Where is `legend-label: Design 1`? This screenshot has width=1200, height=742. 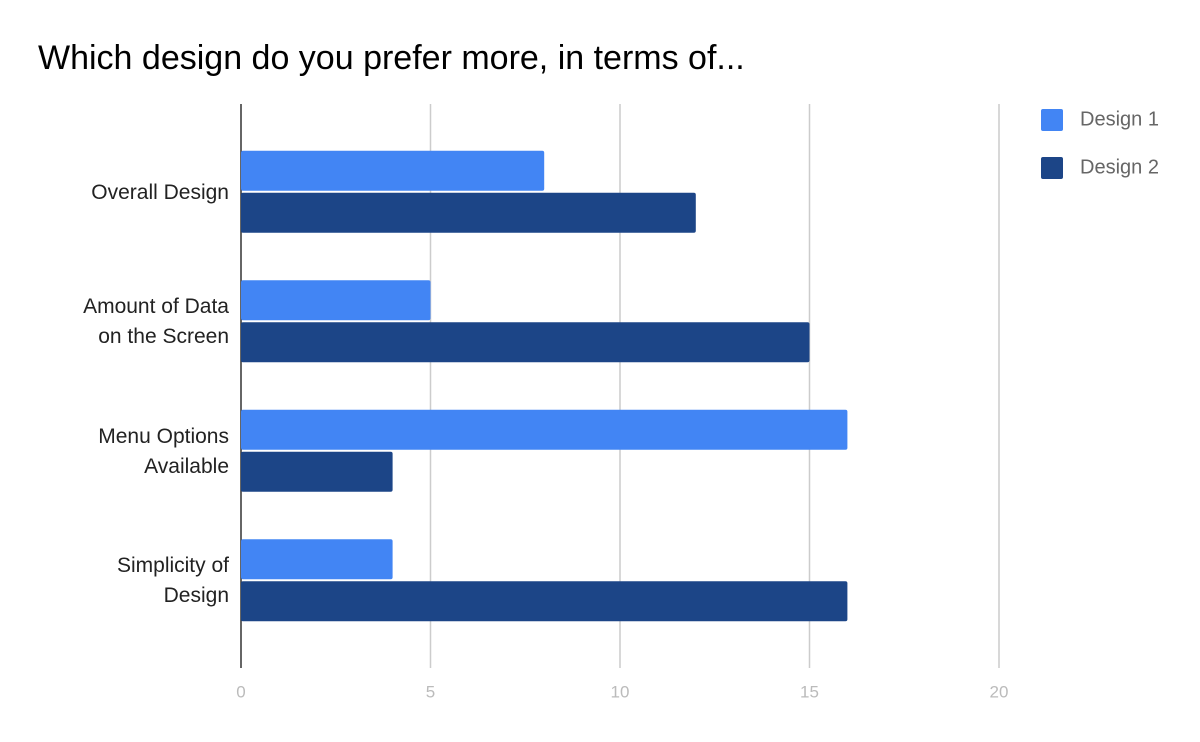 legend-label: Design 1 is located at coordinates (1119, 119).